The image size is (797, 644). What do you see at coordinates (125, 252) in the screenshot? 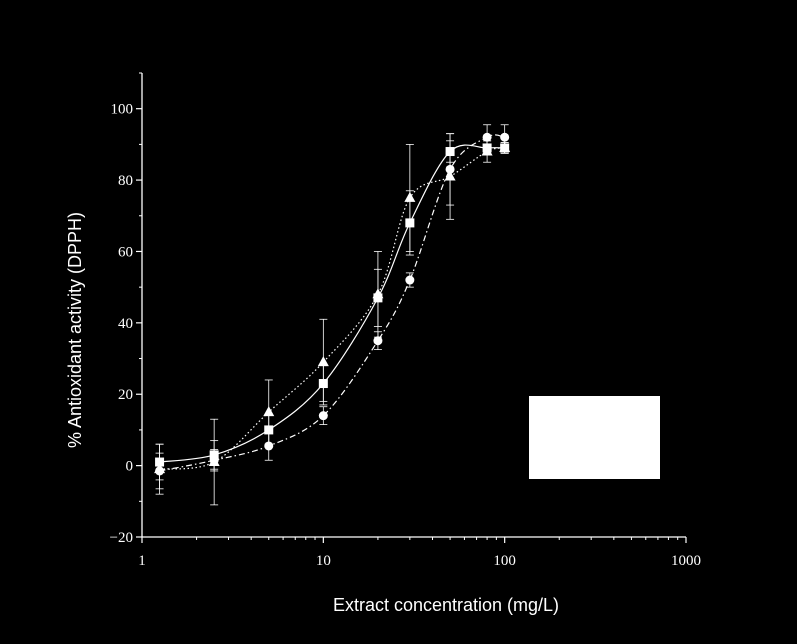
I see `y-tick-label: 60` at bounding box center [125, 252].